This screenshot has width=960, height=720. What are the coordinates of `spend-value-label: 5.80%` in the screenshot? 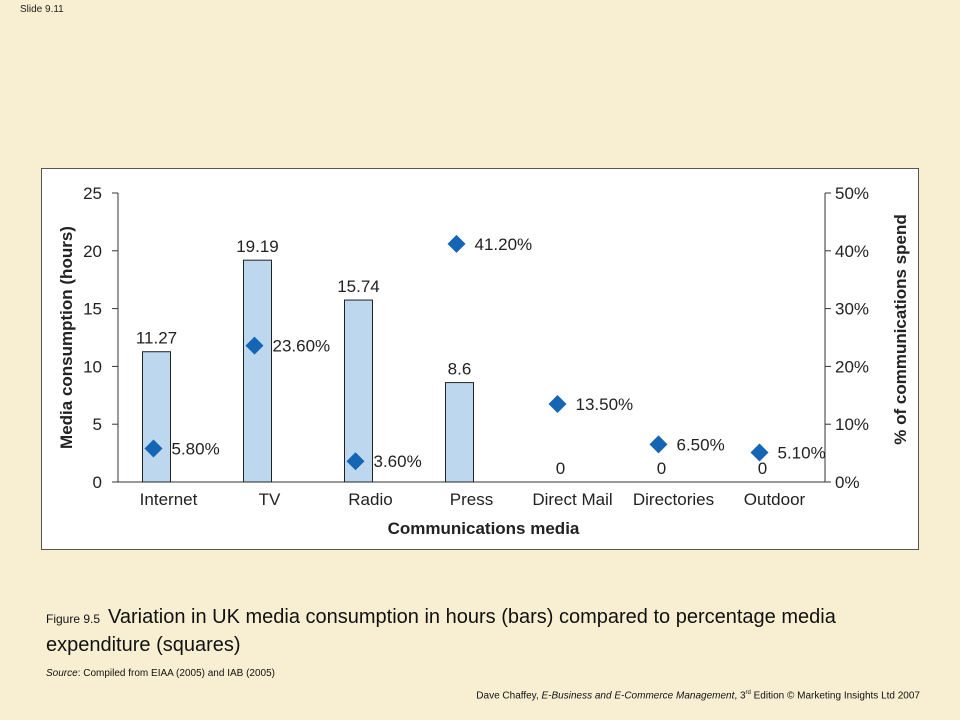 It's located at (196, 448).